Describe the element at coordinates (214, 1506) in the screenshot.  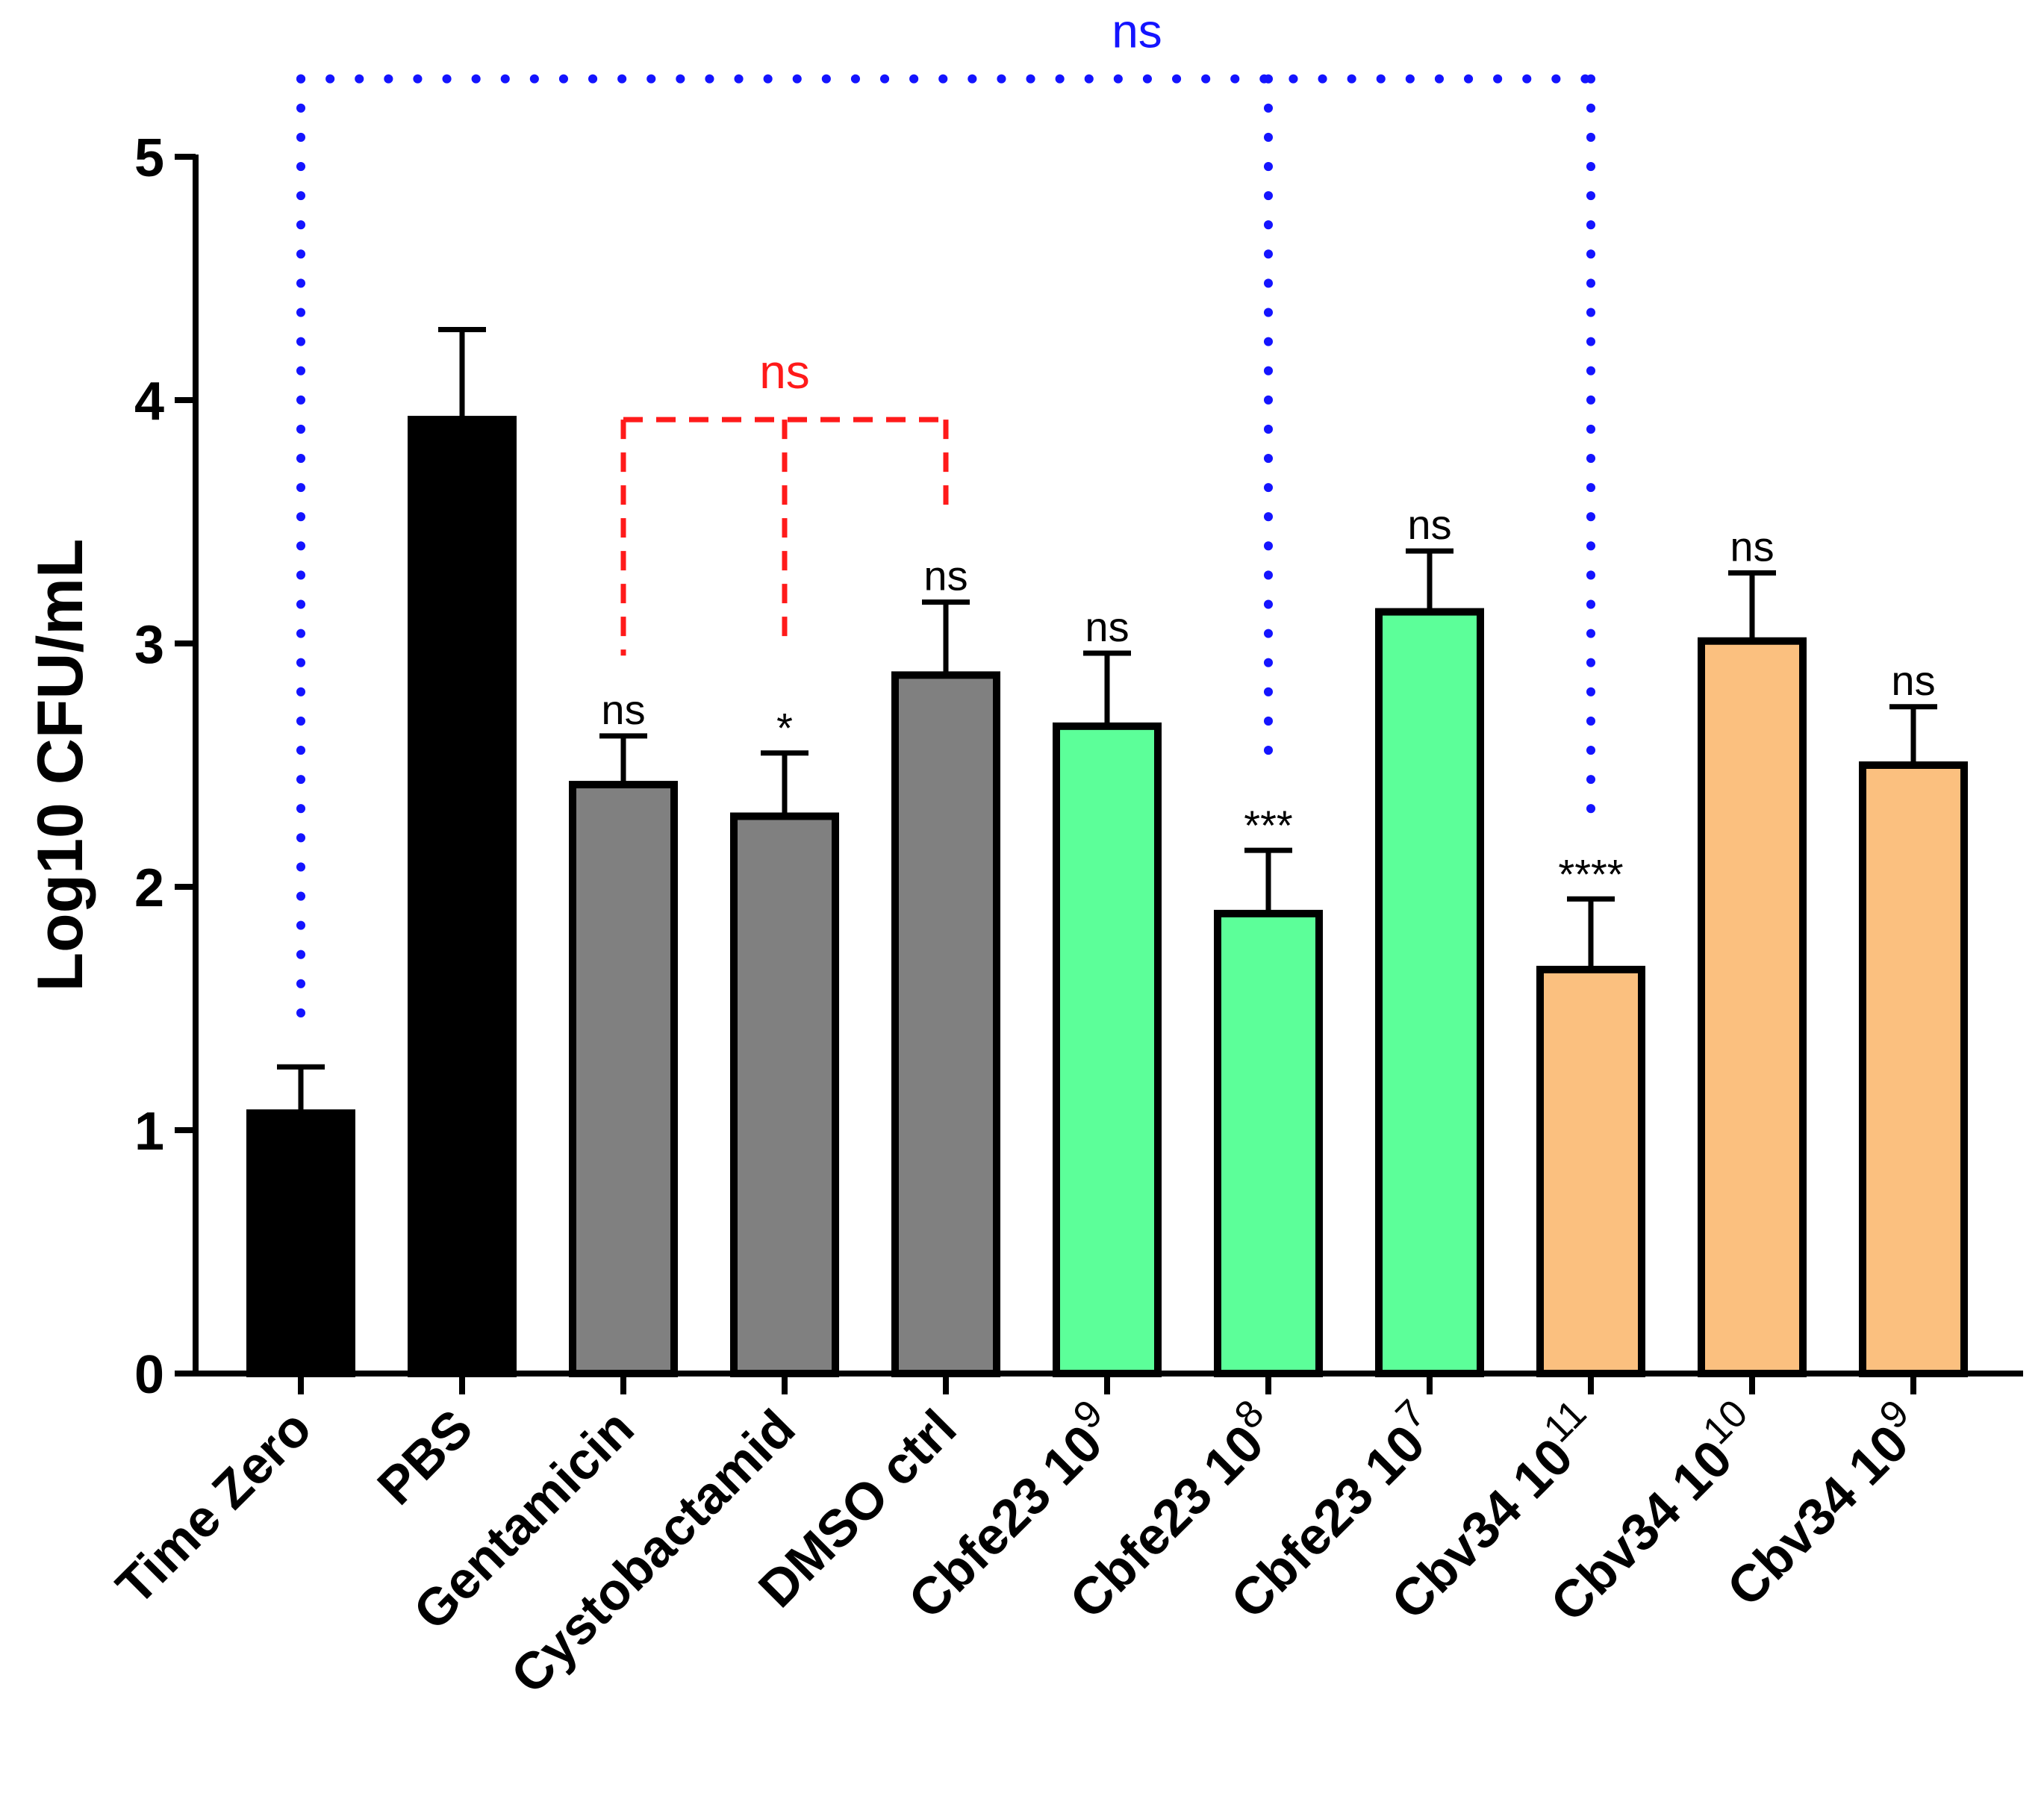
I see `x-tick-label: Time Zero` at that location.